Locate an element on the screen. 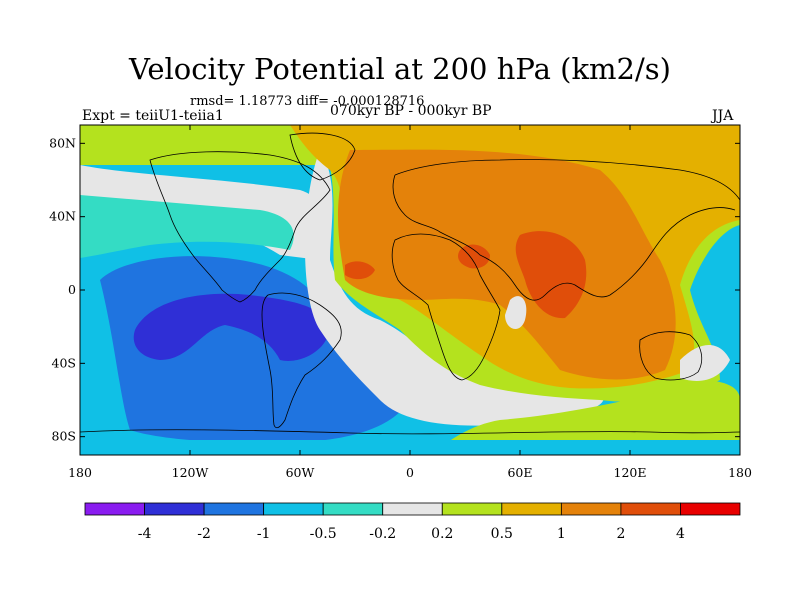  coast-greenland is located at coordinates (322, 156).